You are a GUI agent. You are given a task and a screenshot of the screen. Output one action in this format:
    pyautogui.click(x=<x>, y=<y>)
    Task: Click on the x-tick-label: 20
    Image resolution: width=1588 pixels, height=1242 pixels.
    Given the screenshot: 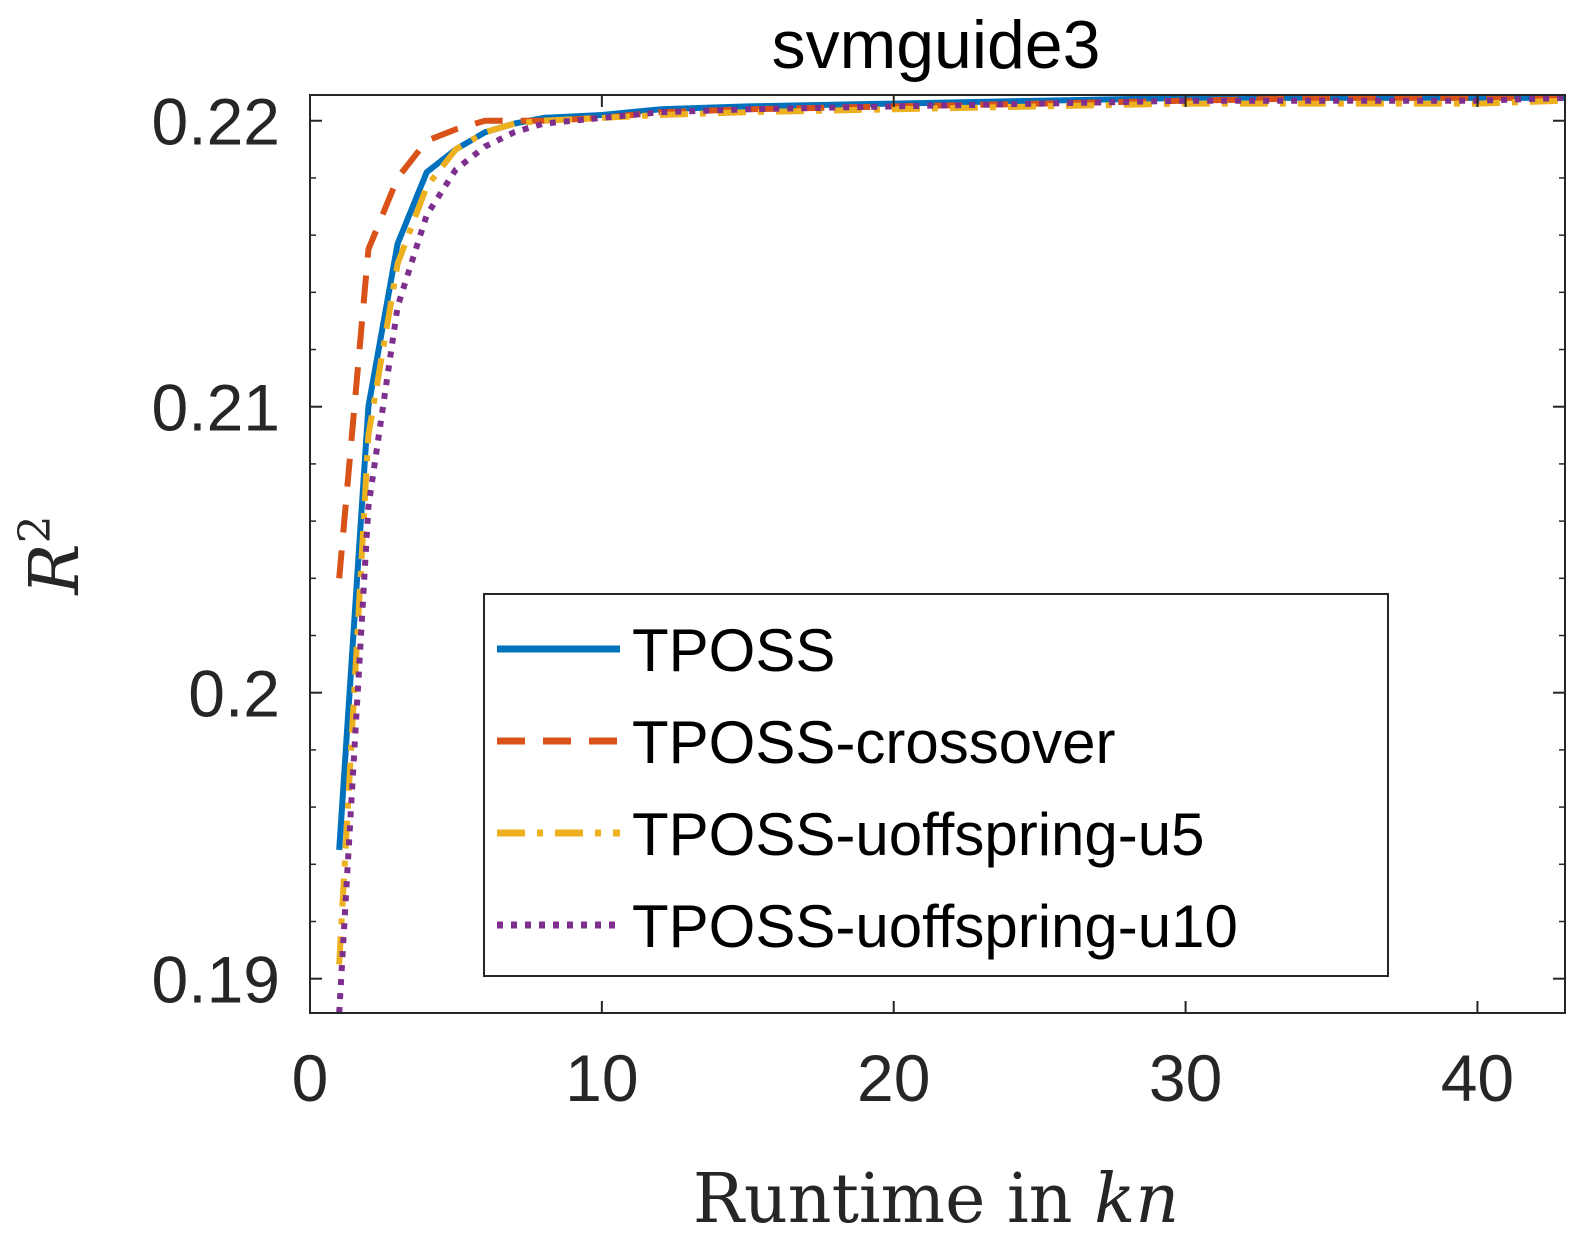 What is the action you would take?
    pyautogui.click(x=893, y=1078)
    